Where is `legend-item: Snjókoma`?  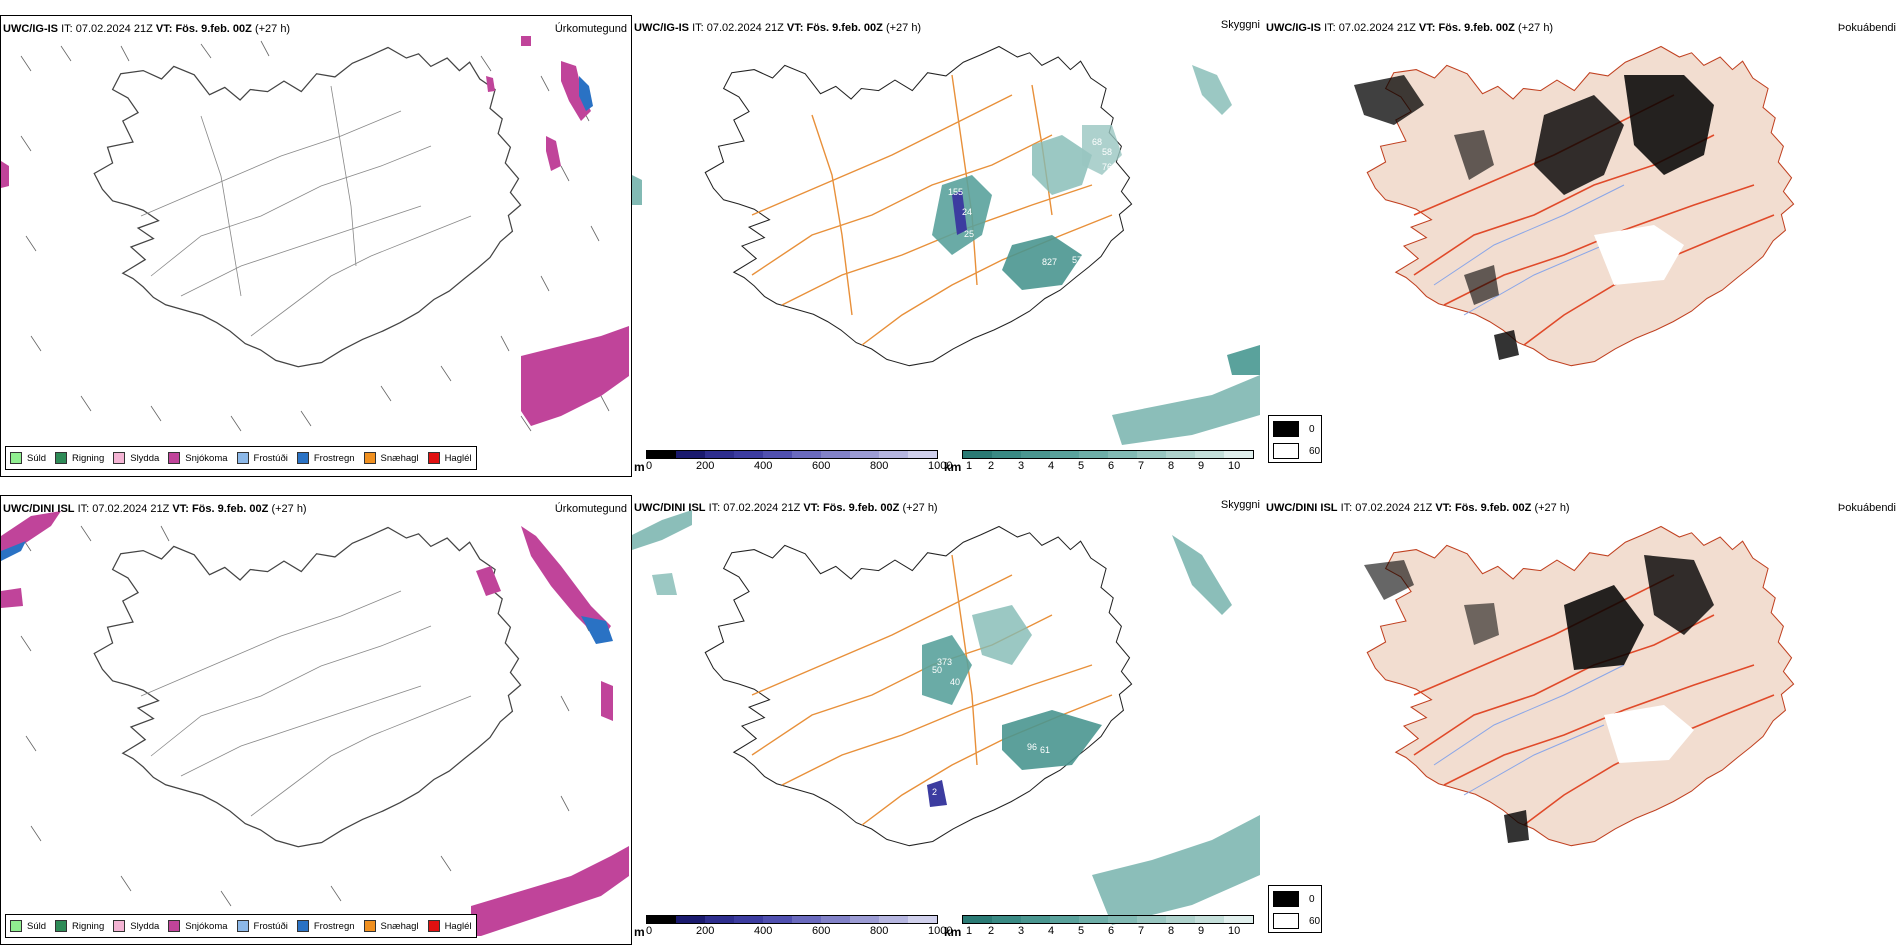 legend-item: Snjókoma is located at coordinates (198, 458).